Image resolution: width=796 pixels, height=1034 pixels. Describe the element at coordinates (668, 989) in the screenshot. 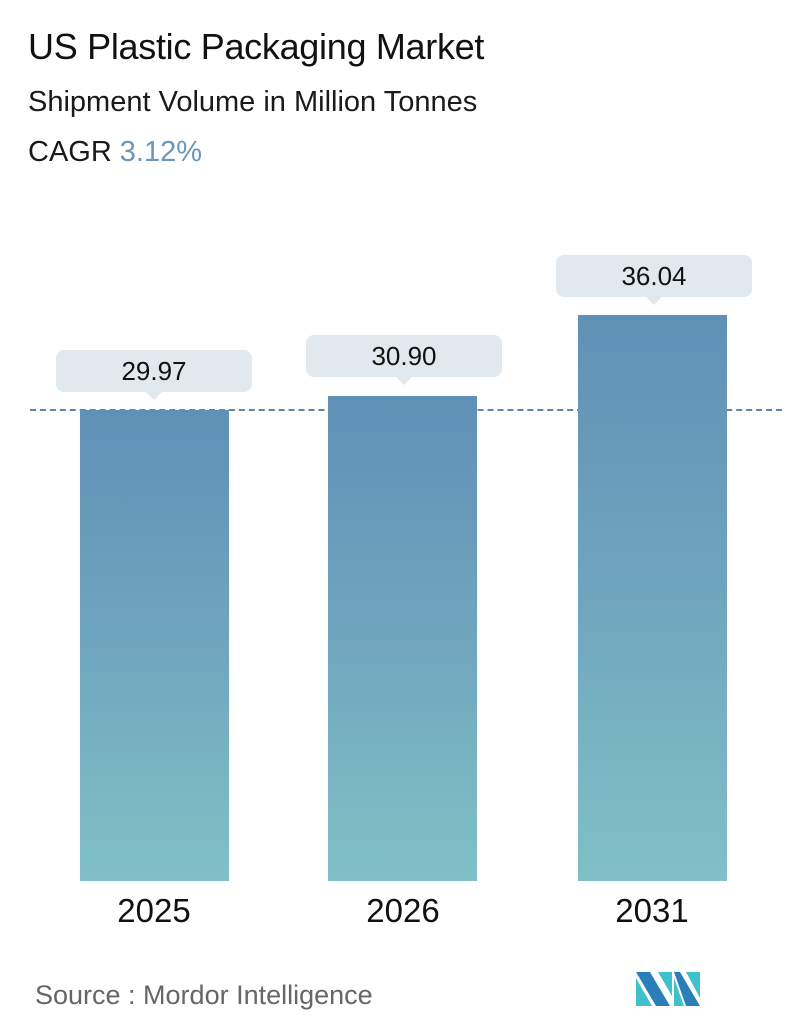

I see `mordor-intelligence-logo-icon` at that location.